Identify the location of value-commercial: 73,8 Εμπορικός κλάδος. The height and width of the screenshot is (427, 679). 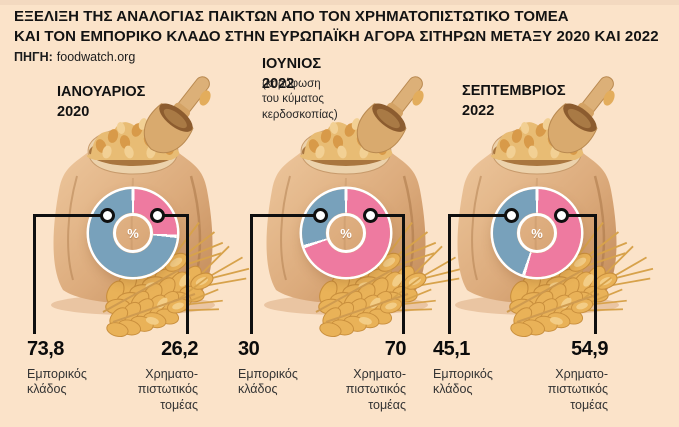
(87, 368).